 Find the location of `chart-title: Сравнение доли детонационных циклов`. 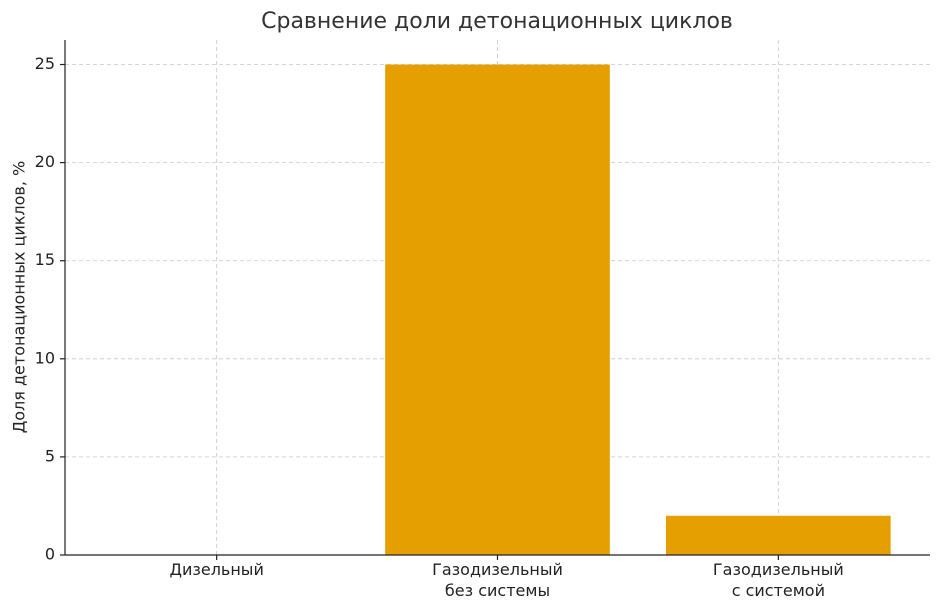

chart-title: Сравнение доли детонационных циклов is located at coordinates (497, 21).